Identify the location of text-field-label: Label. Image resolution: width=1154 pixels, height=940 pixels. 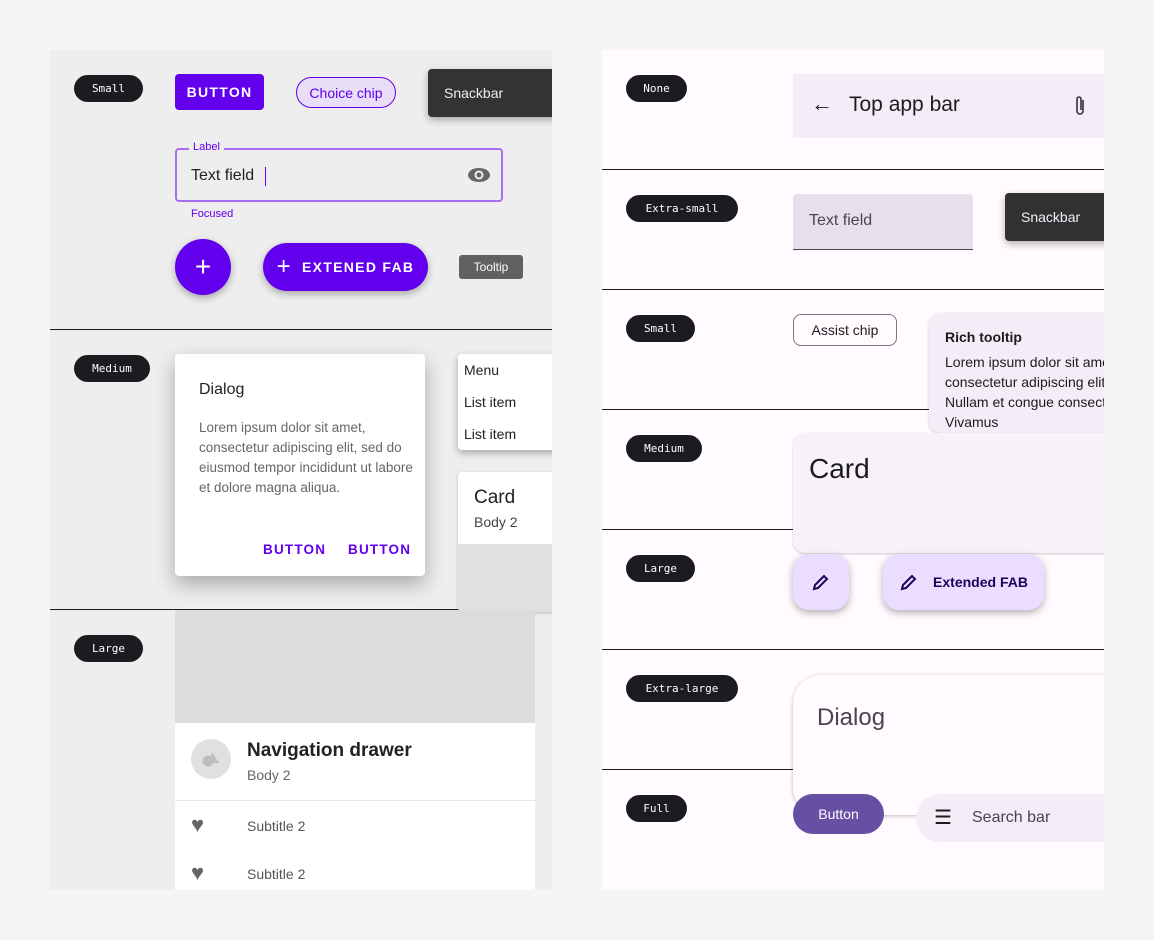
(206, 147).